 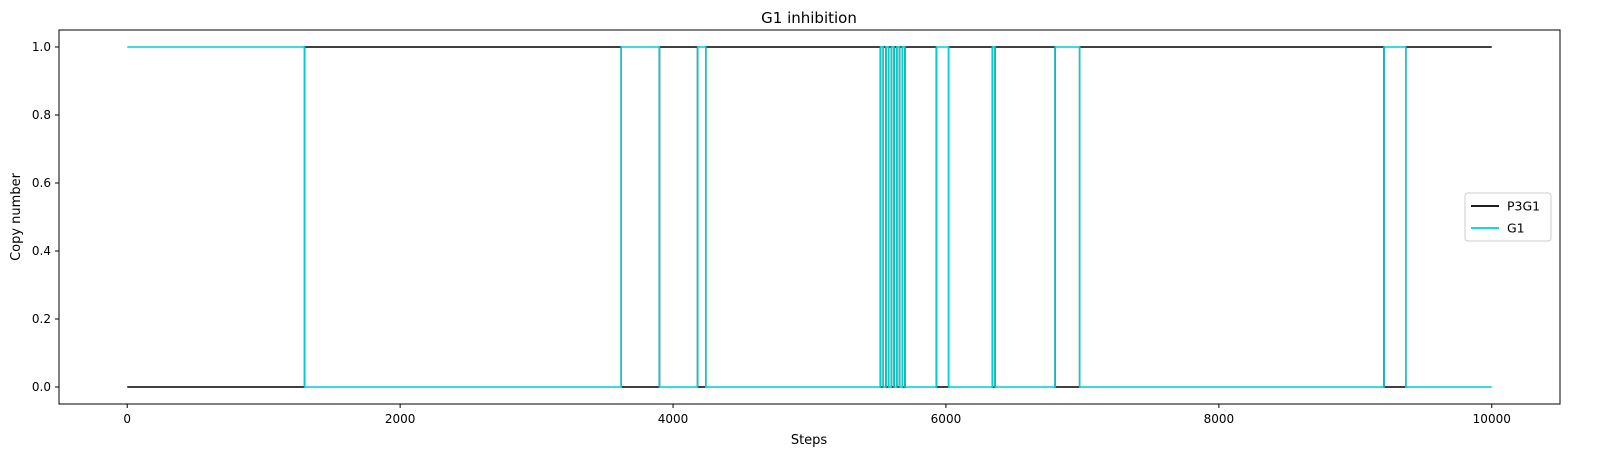 What do you see at coordinates (1219, 419) in the screenshot?
I see `x-tick-label: 8000` at bounding box center [1219, 419].